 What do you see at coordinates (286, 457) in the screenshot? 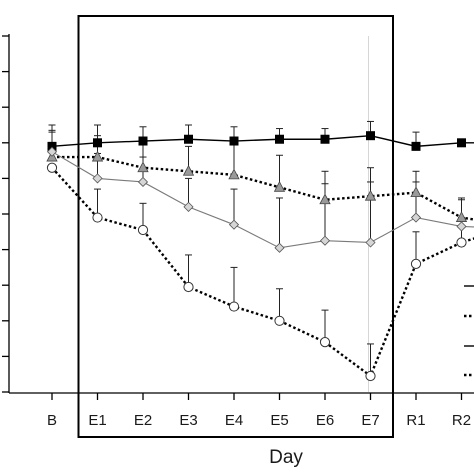
I see `x-axis-title: Day` at bounding box center [286, 457].